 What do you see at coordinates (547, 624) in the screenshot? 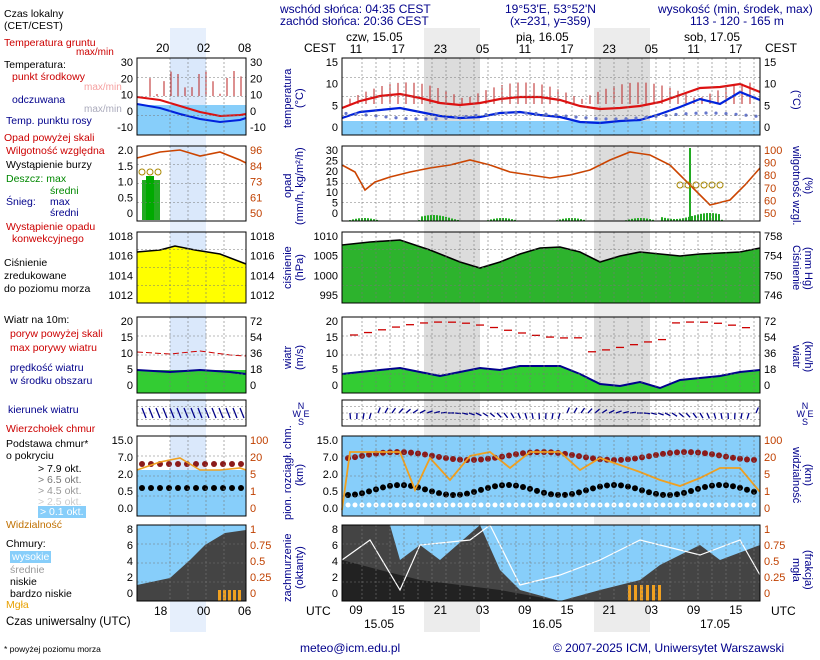
I see `date-bottom-2: 16.05` at bounding box center [547, 624].